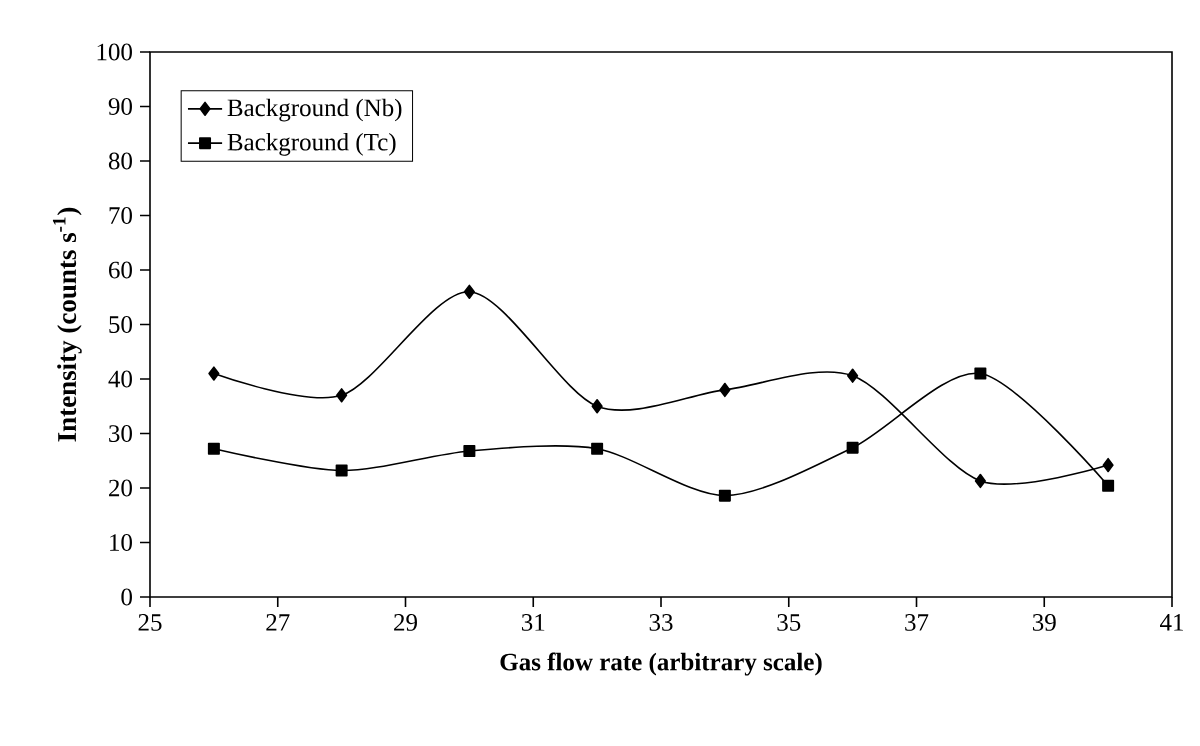 The height and width of the screenshot is (746, 1200). Describe the element at coordinates (120, 324) in the screenshot. I see `y-tick-label: 50` at that location.